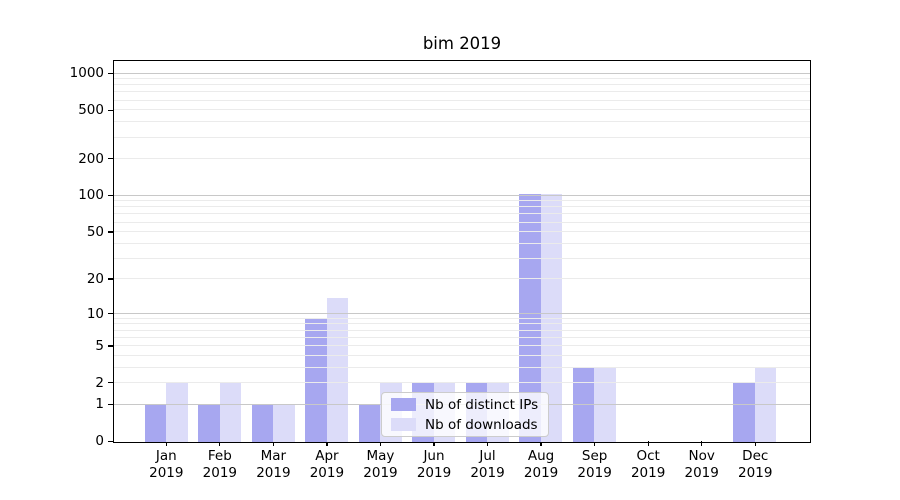 This screenshot has width=900, height=500. What do you see at coordinates (177, 412) in the screenshot?
I see `bar-downloads-jan` at bounding box center [177, 412].